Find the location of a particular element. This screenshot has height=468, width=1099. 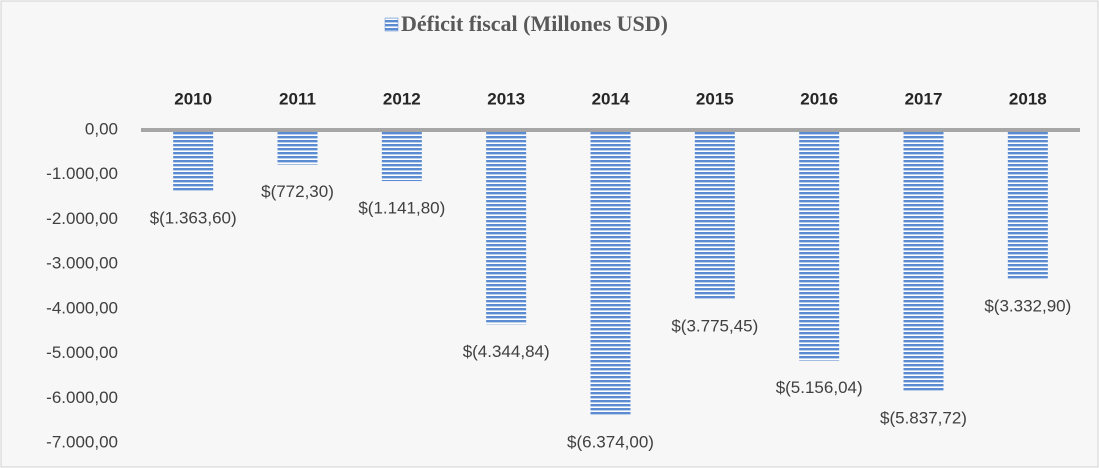

y-tick-label: -2.000,00 is located at coordinates (82, 218).